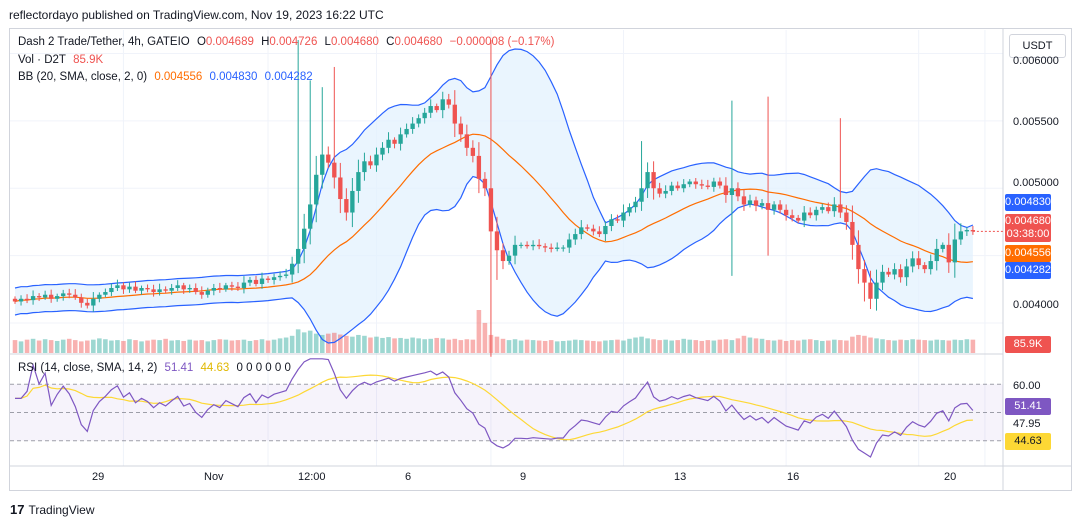 This screenshot has width=1080, height=527. Describe the element at coordinates (502, 42) in the screenshot. I see `legend-change: −0.000008 (−0.17%)` at that location.